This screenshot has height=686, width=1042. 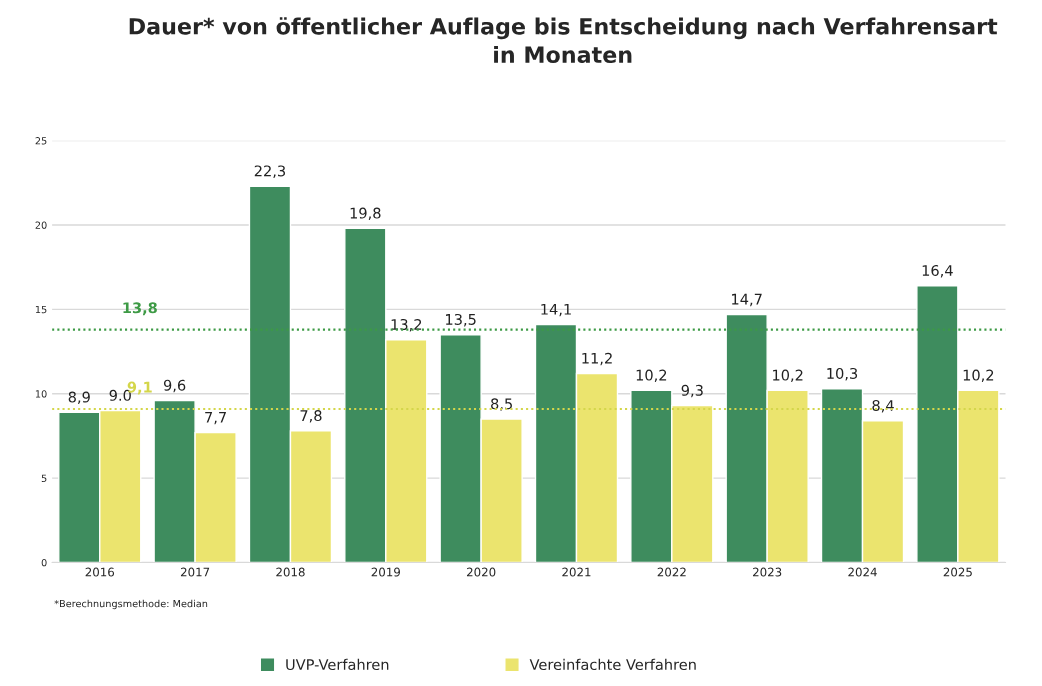 What do you see at coordinates (883, 406) in the screenshot?
I see `data-label: 8,4` at bounding box center [883, 406].